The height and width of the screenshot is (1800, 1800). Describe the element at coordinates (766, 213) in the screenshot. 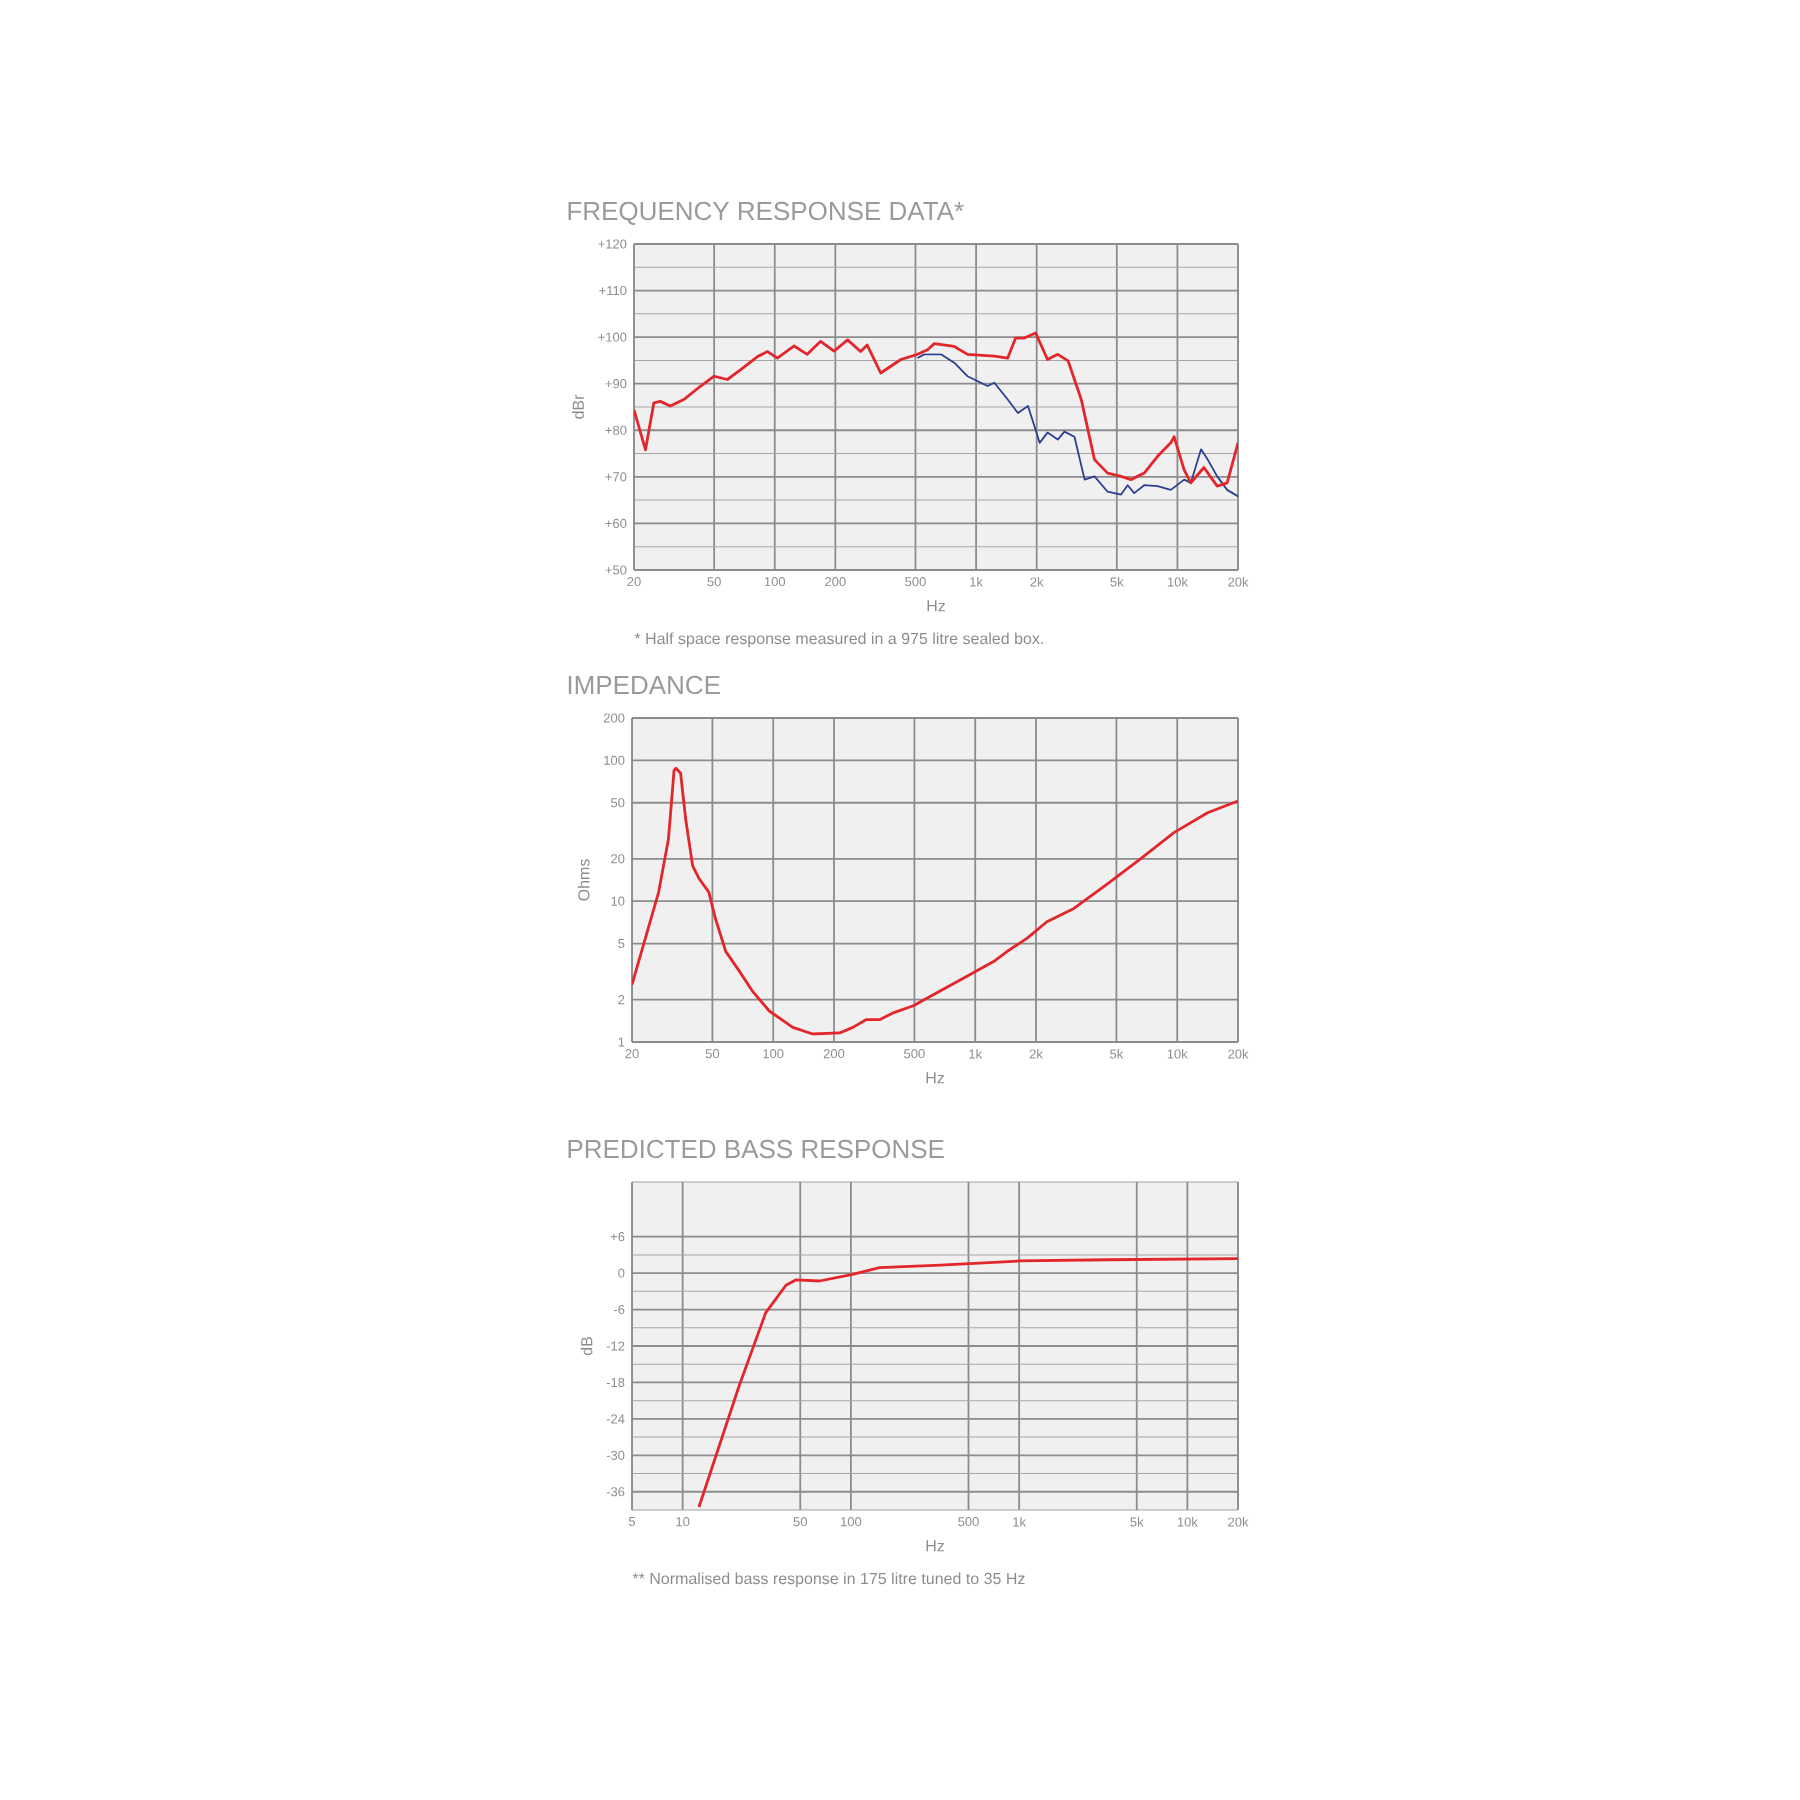

I see `chart-title: FREQUENCY RESPONSE DATA*` at that location.